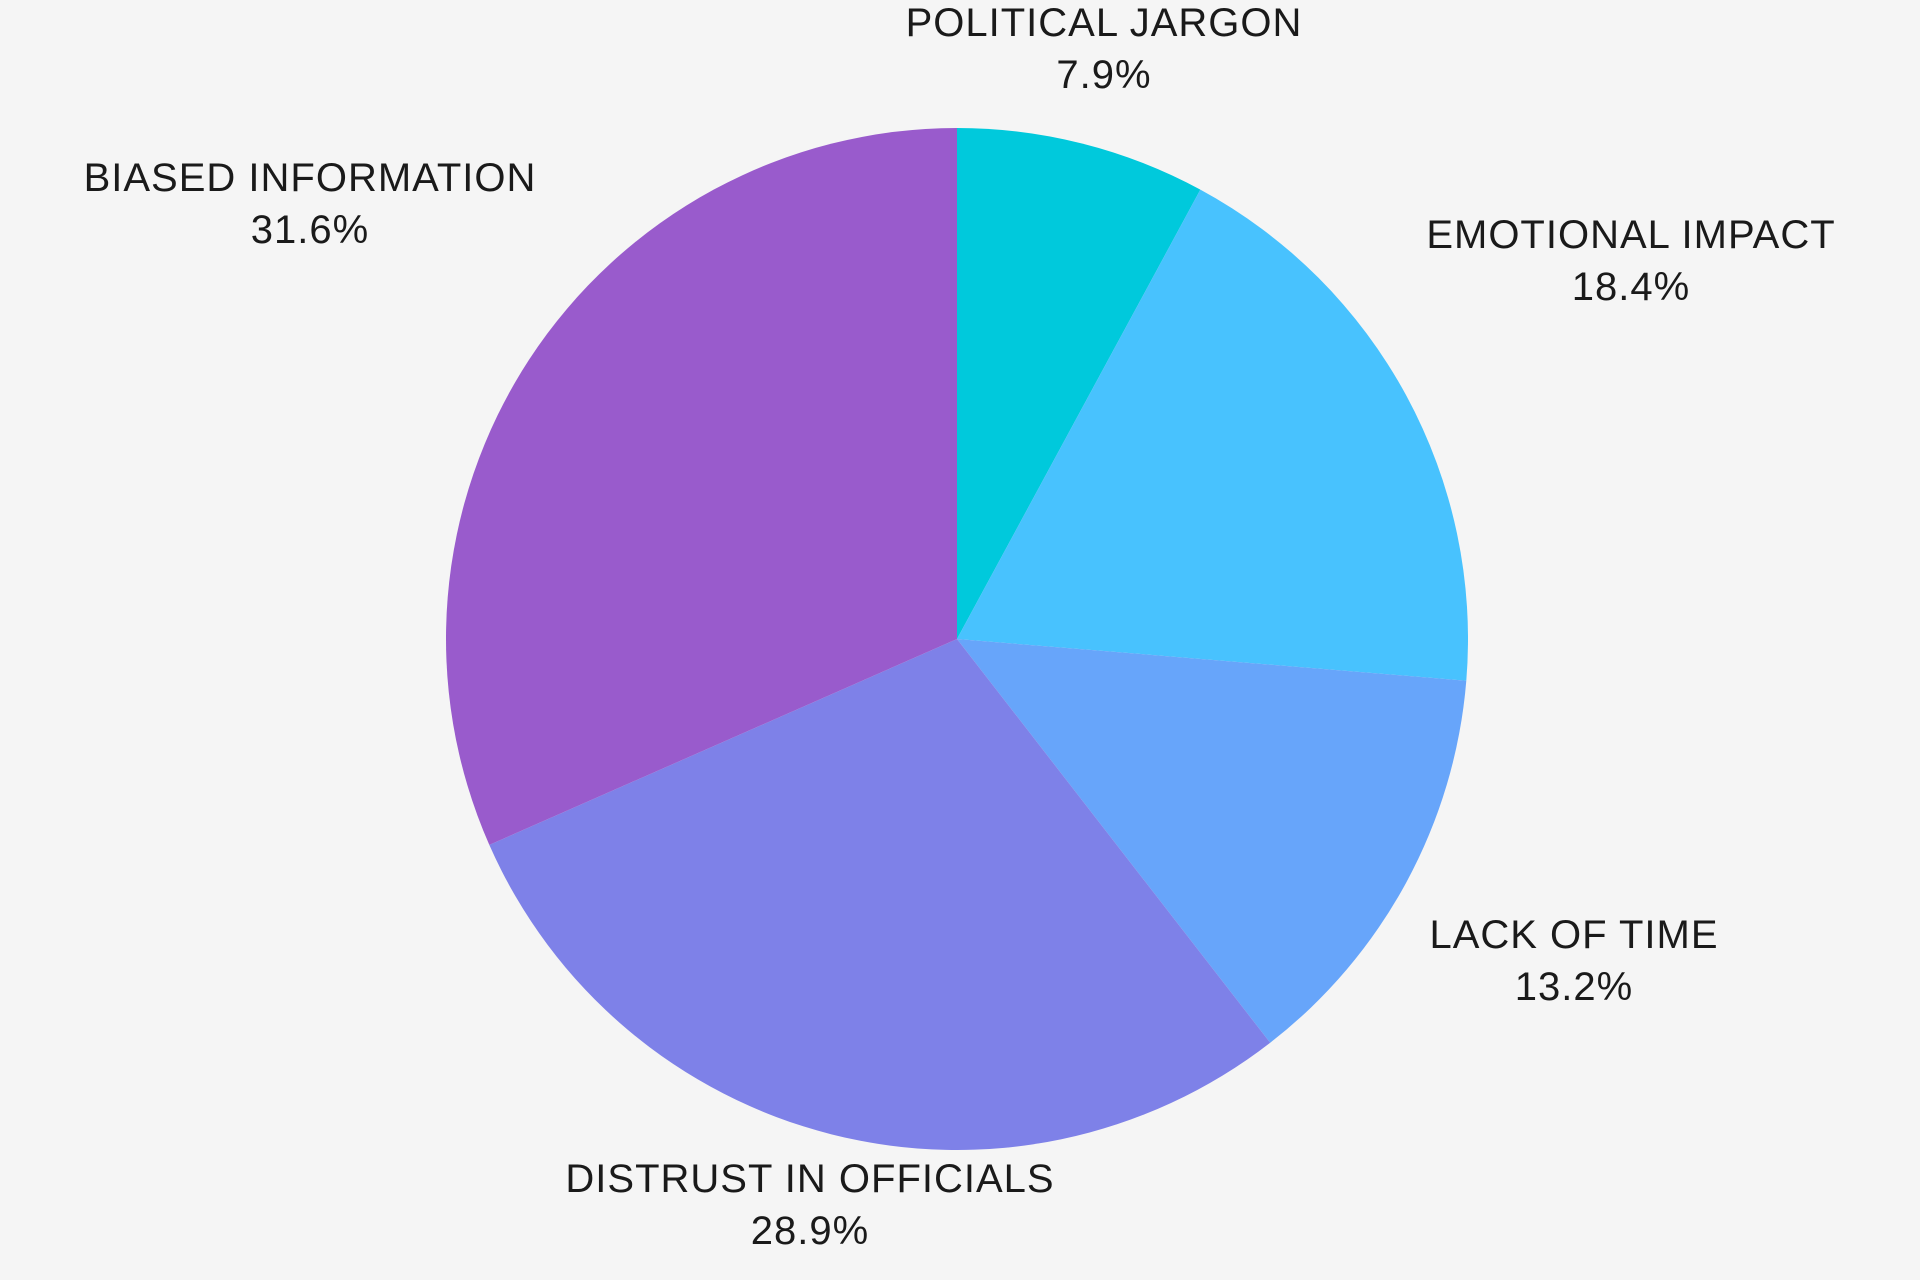  Describe the element at coordinates (310, 230) in the screenshot. I see `slice-value-biased-information: 31.6%` at that location.